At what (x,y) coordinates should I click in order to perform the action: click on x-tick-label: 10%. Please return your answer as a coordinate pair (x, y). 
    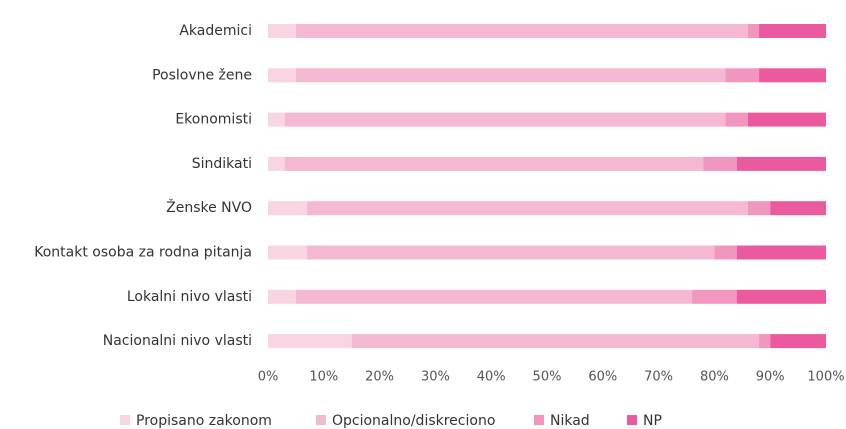
    Looking at the image, I should click on (323, 377).